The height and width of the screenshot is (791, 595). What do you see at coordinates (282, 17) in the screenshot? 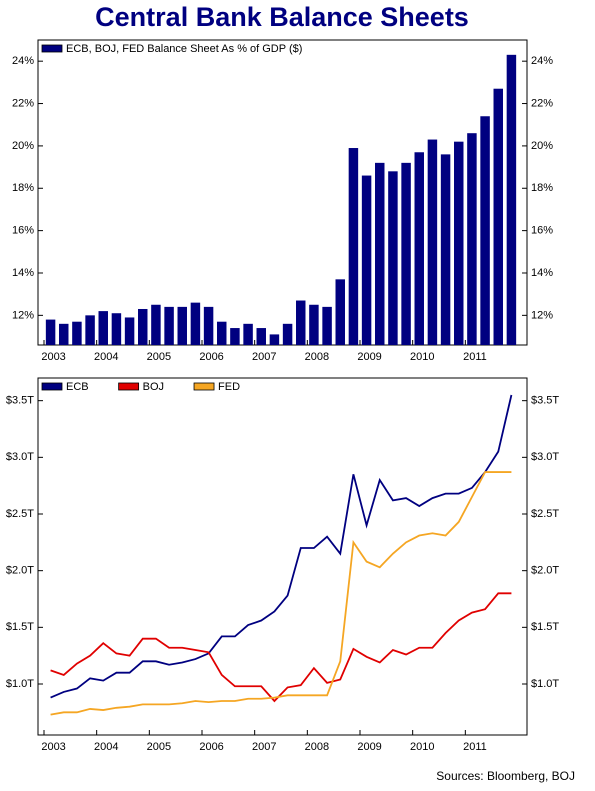
I see `chart-title: Central Bank Balance Sheets` at bounding box center [282, 17].